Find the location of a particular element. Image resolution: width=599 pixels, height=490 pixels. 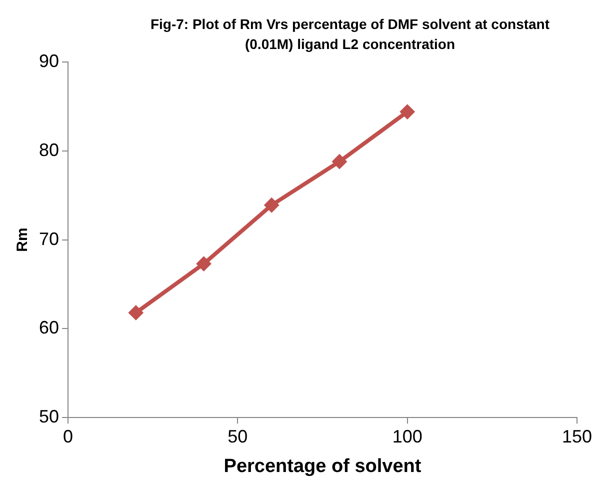

y-tick-label: 70 is located at coordinates (49, 238).